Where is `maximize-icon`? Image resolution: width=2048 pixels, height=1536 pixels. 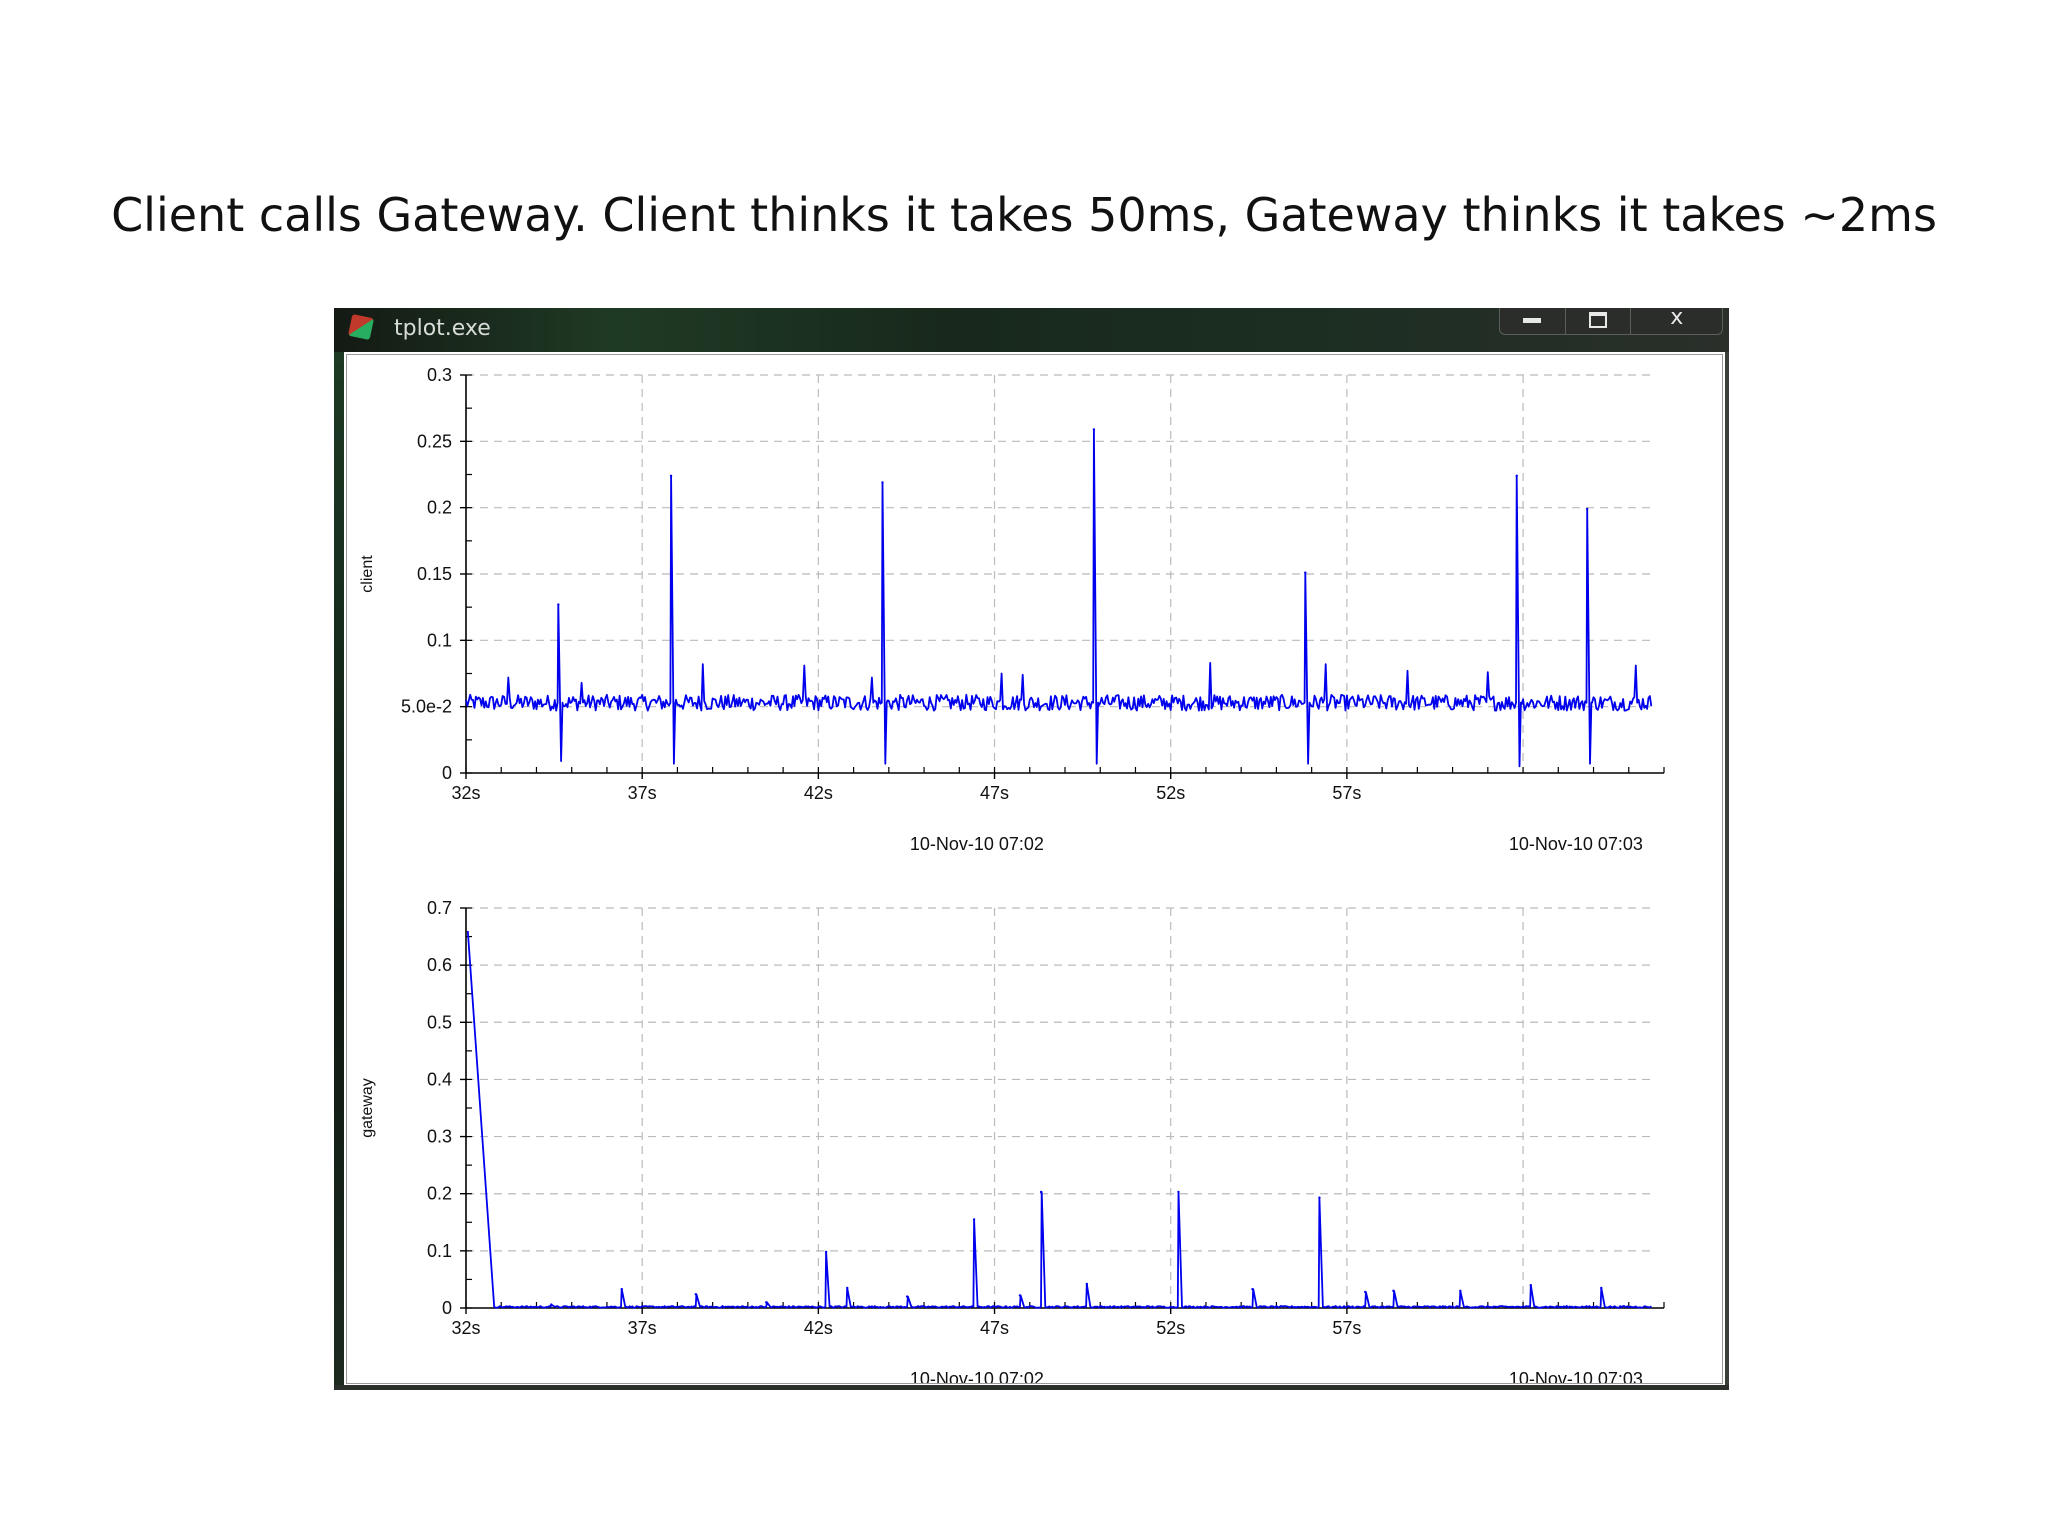
maximize-icon is located at coordinates (1599, 321).